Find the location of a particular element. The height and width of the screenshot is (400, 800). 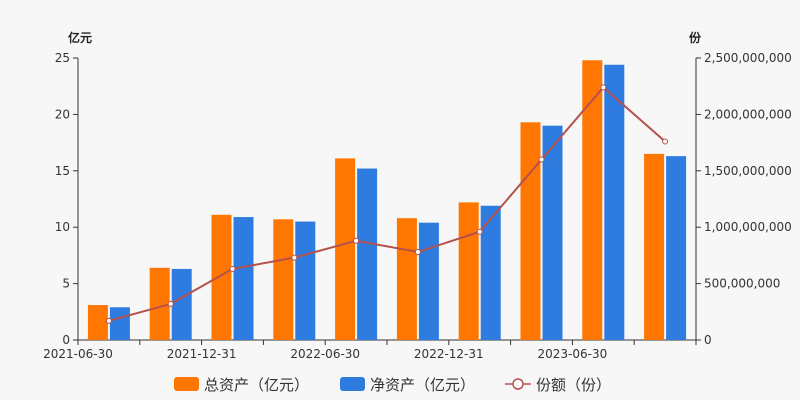

x-tick-label: 2022-06-30 is located at coordinates (325, 354).